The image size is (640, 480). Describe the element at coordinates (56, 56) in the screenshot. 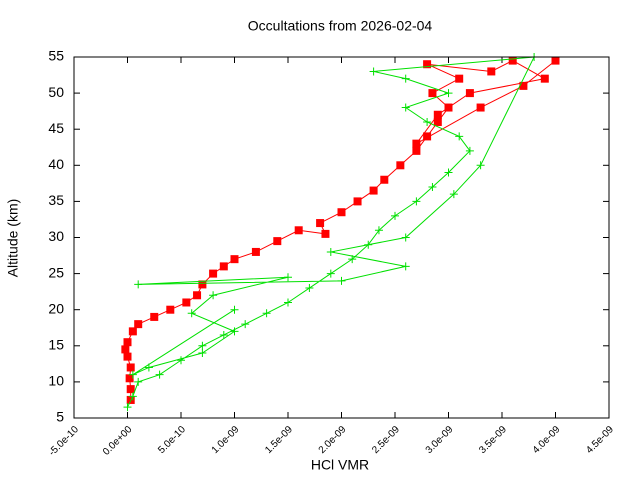

I see `y-tick-label: 55` at that location.